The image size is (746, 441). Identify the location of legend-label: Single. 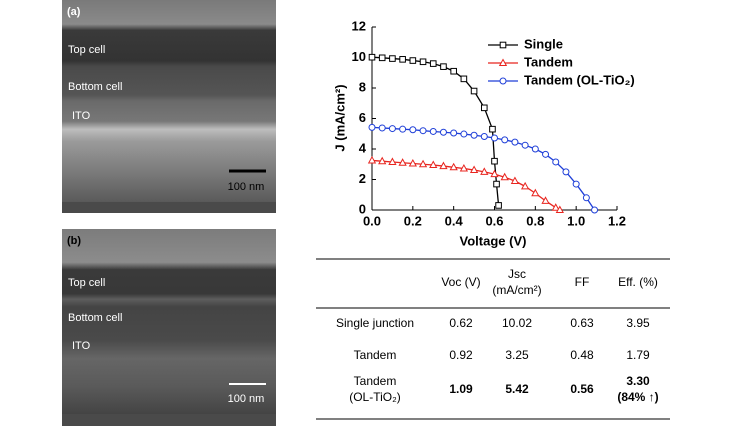
(543, 43).